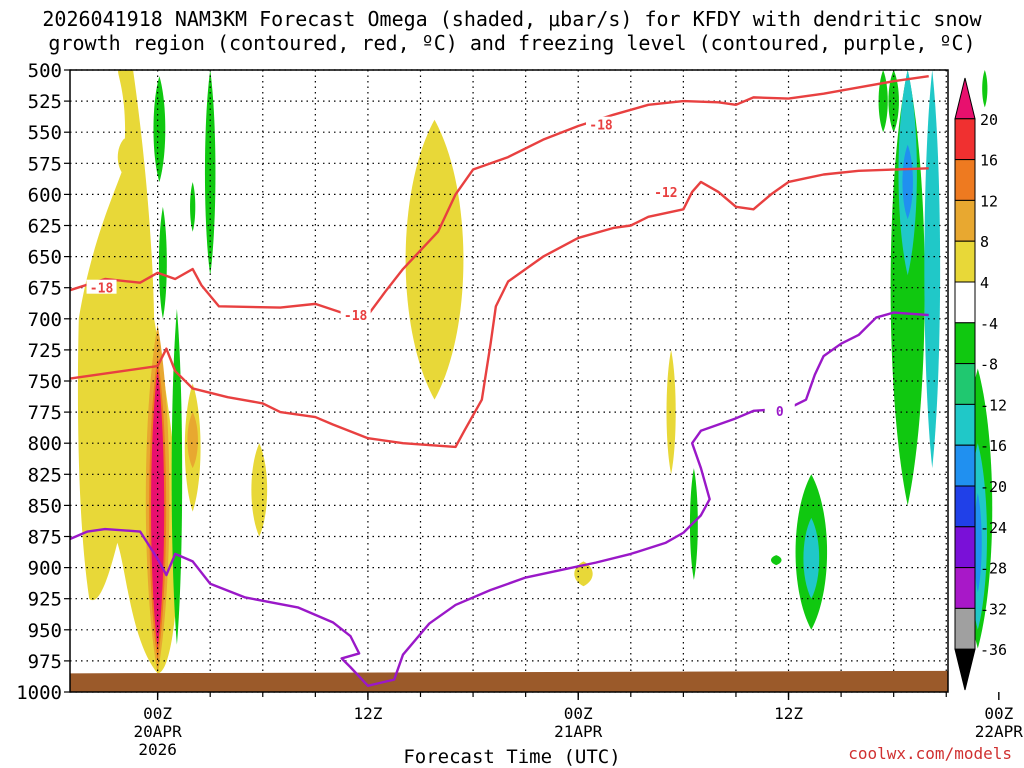  Describe the element at coordinates (984, 283) in the screenshot. I see `colorbar-label: 4` at that location.